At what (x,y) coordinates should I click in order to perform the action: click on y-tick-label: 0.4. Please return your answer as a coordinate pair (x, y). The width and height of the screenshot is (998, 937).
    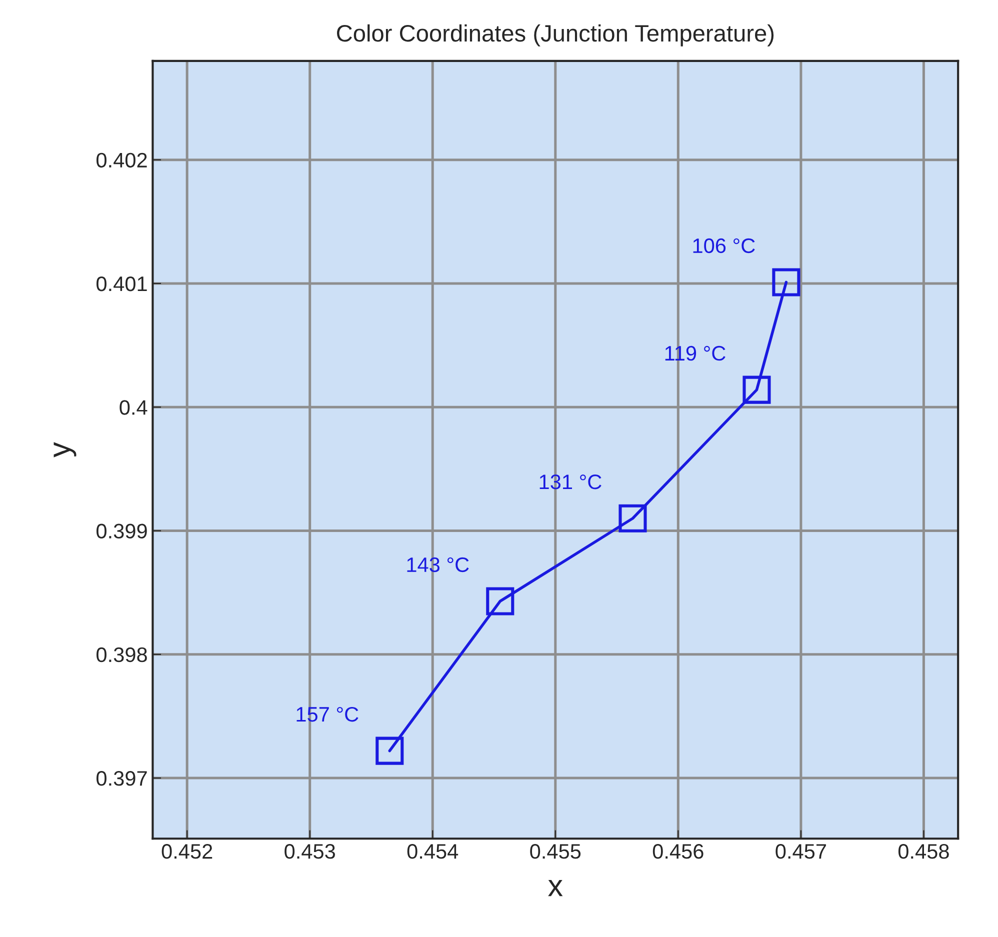
    Looking at the image, I should click on (134, 407).